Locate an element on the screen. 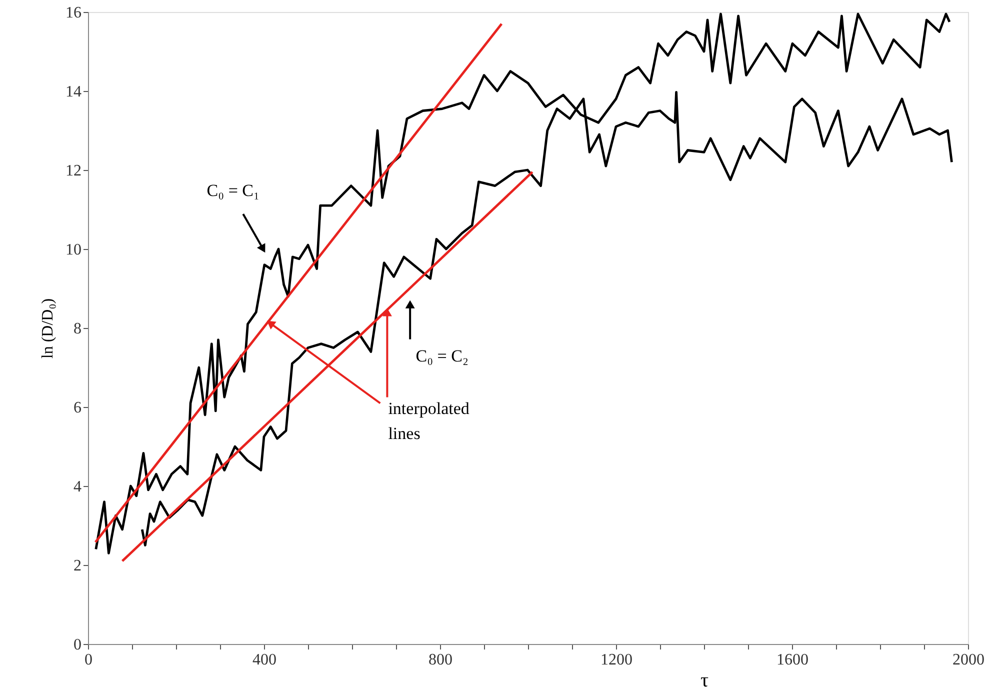 The height and width of the screenshot is (698, 993). y-tick-label: 12 is located at coordinates (74, 171).